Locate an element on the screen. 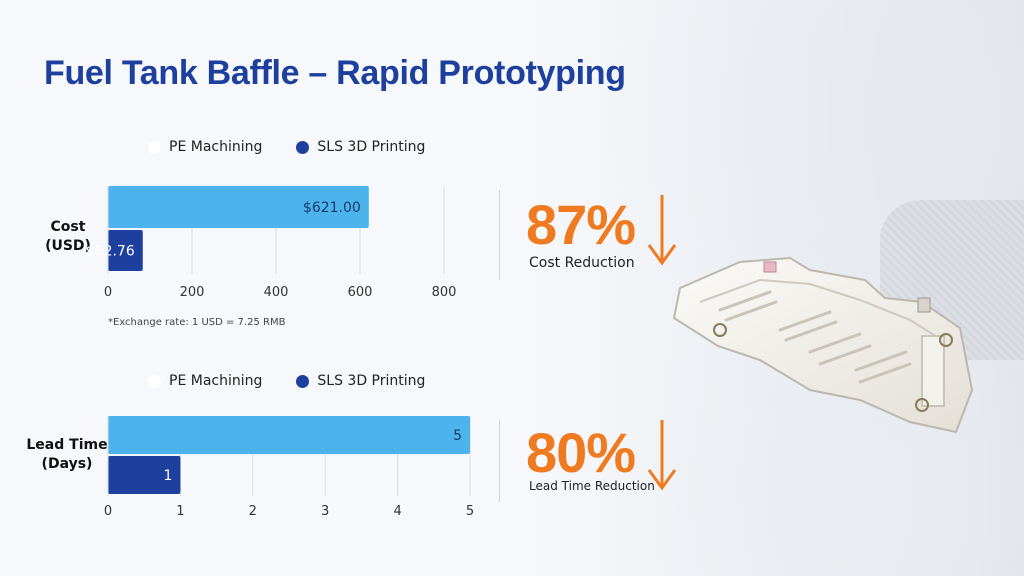  x-tick-label: 400 is located at coordinates (276, 292).